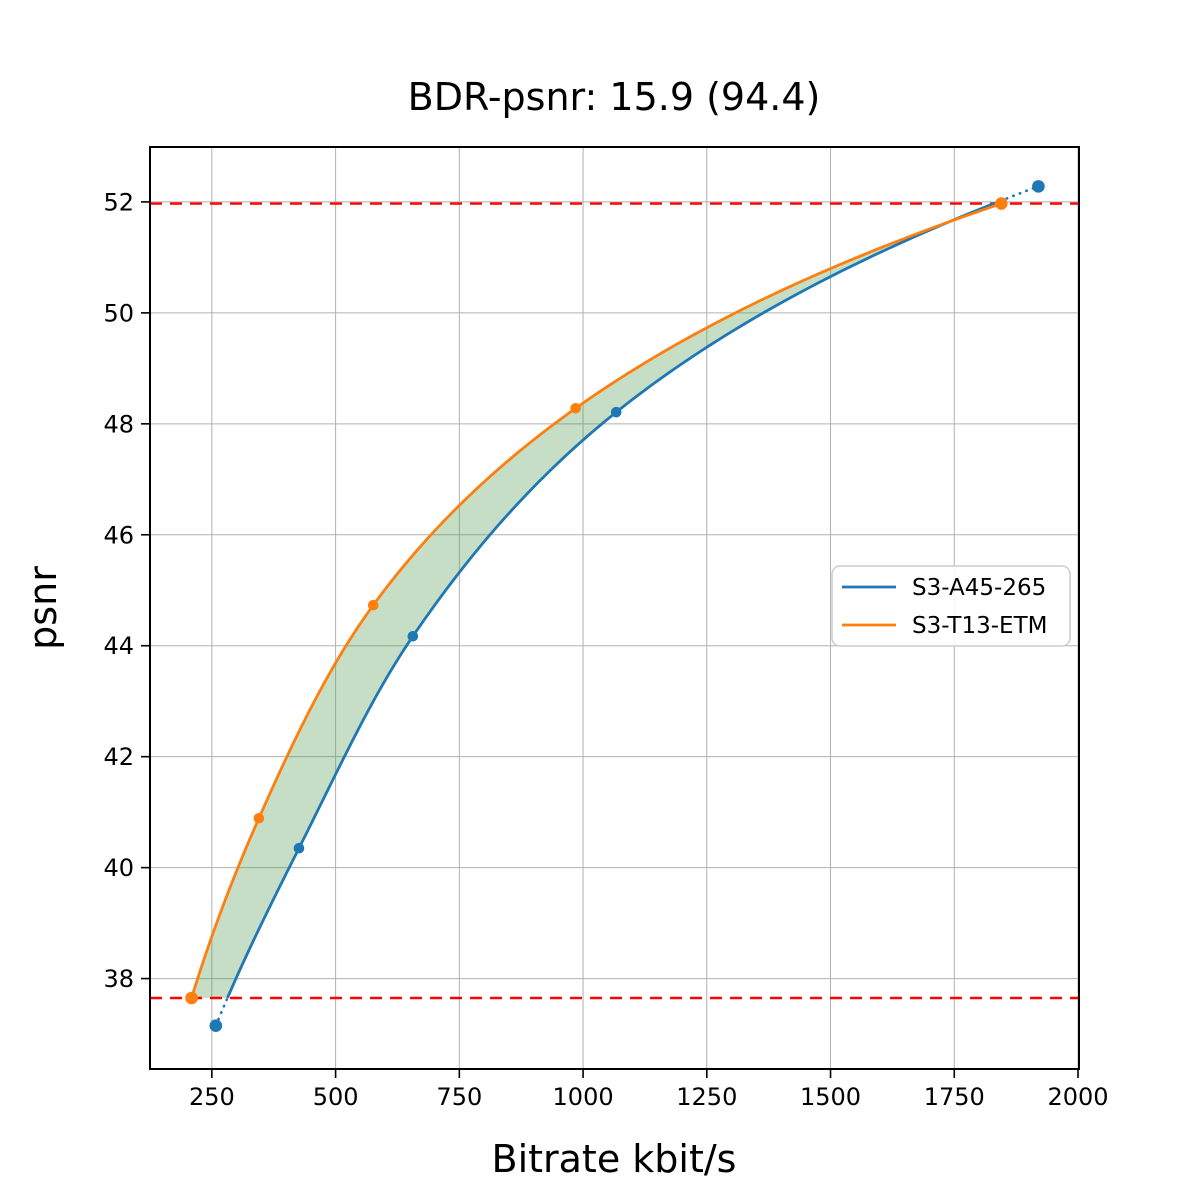  What do you see at coordinates (118, 757) in the screenshot?
I see `y-tick-label: 42` at bounding box center [118, 757].